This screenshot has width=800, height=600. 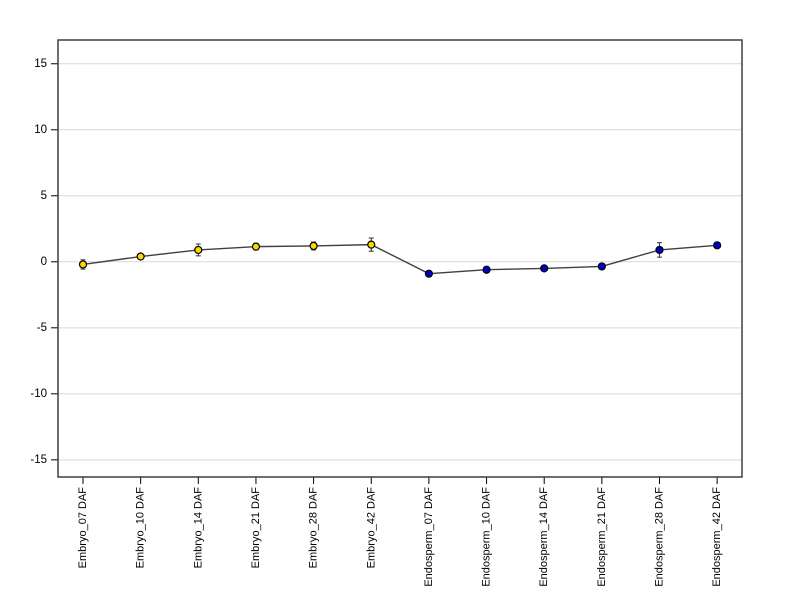 What do you see at coordinates (40, 64) in the screenshot?
I see `y-tick-label: 15` at bounding box center [40, 64].